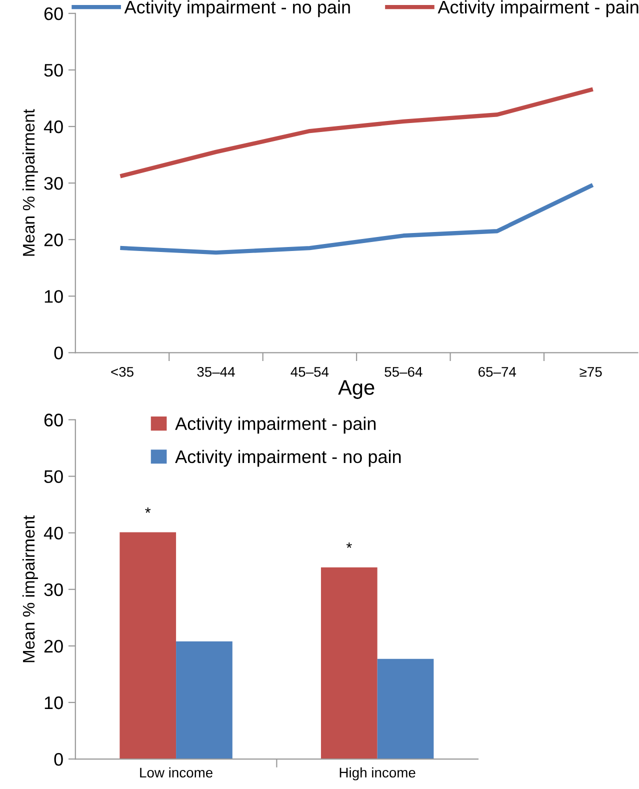  Describe the element at coordinates (122, 371) in the screenshot. I see `x-tick-label: <35` at that location.